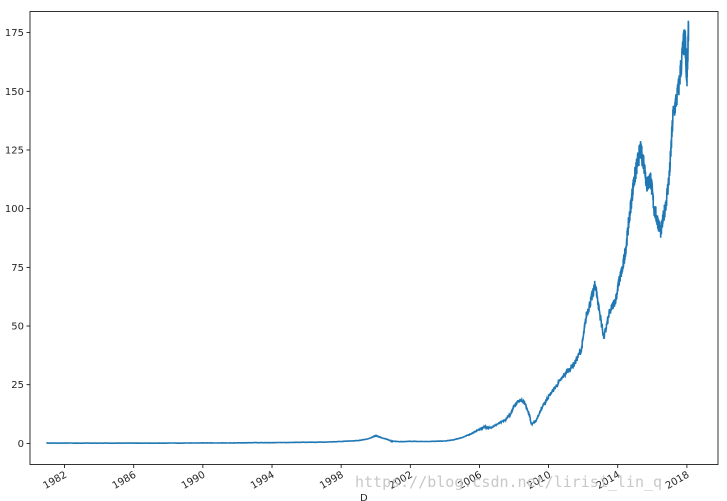 This screenshot has width=727, height=501. Describe the element at coordinates (14, 209) in the screenshot. I see `y-tick-label: 100` at that location.